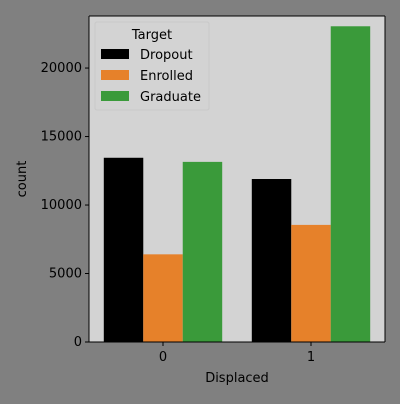 The image size is (400, 404). What do you see at coordinates (61, 68) in the screenshot?
I see `y-tick-label: 20000` at bounding box center [61, 68].